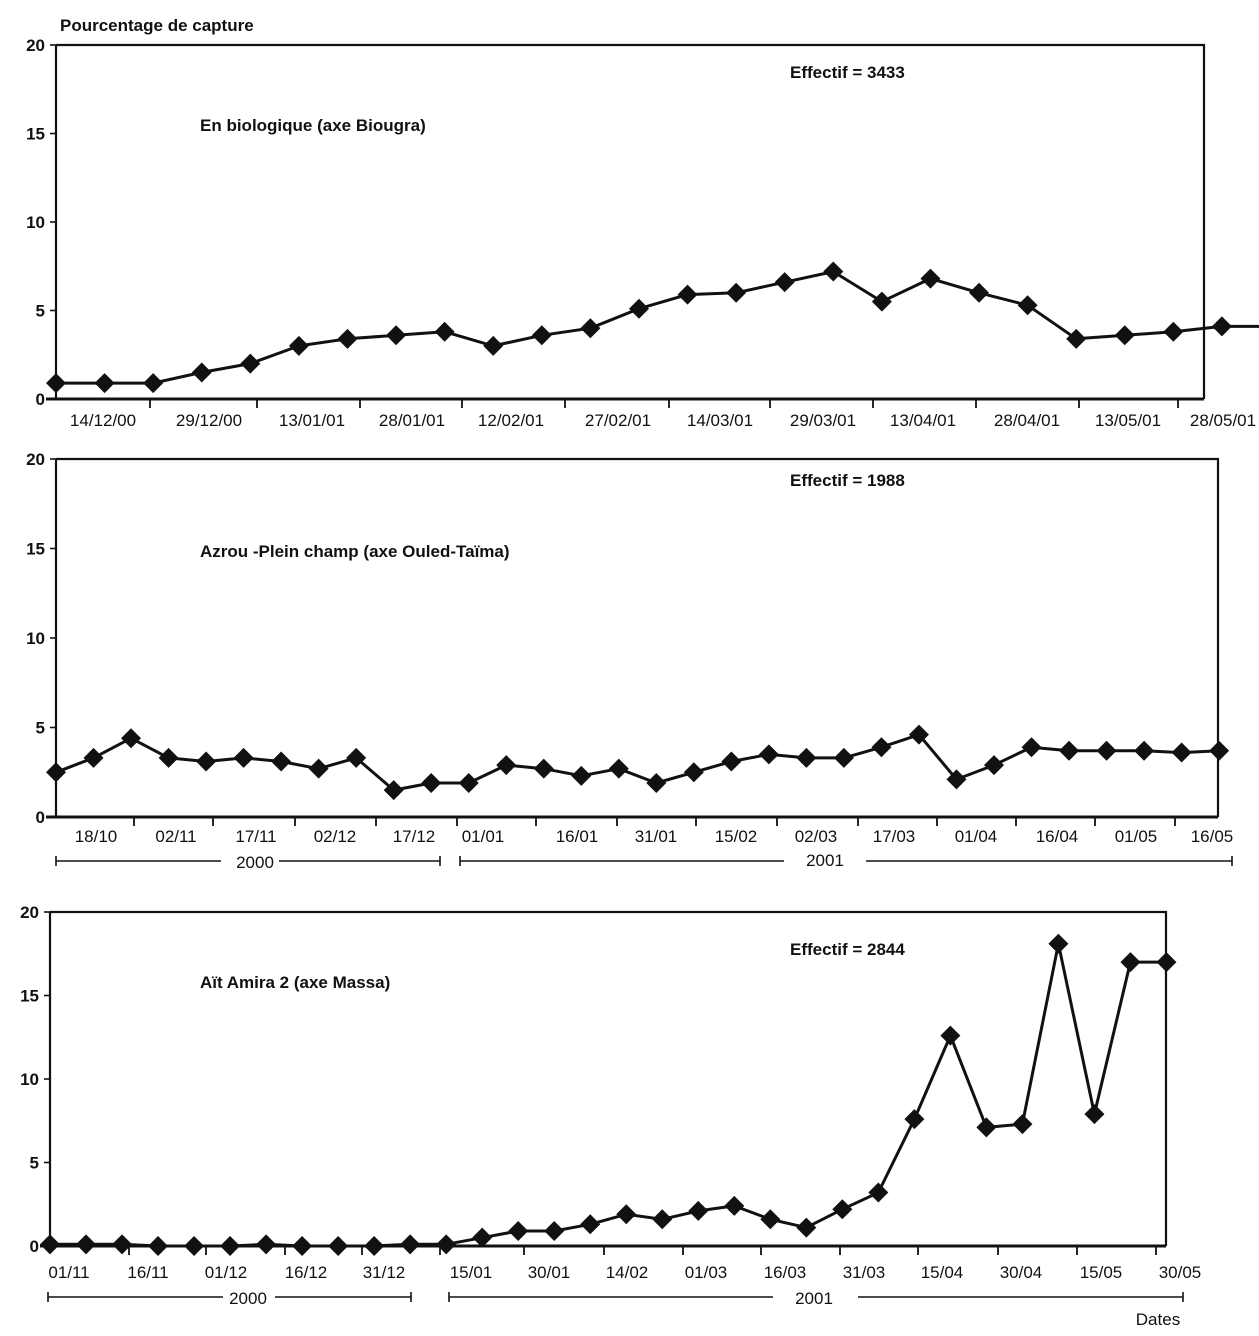  I want to click on x-tick-label: 30/01, so click(549, 1272).